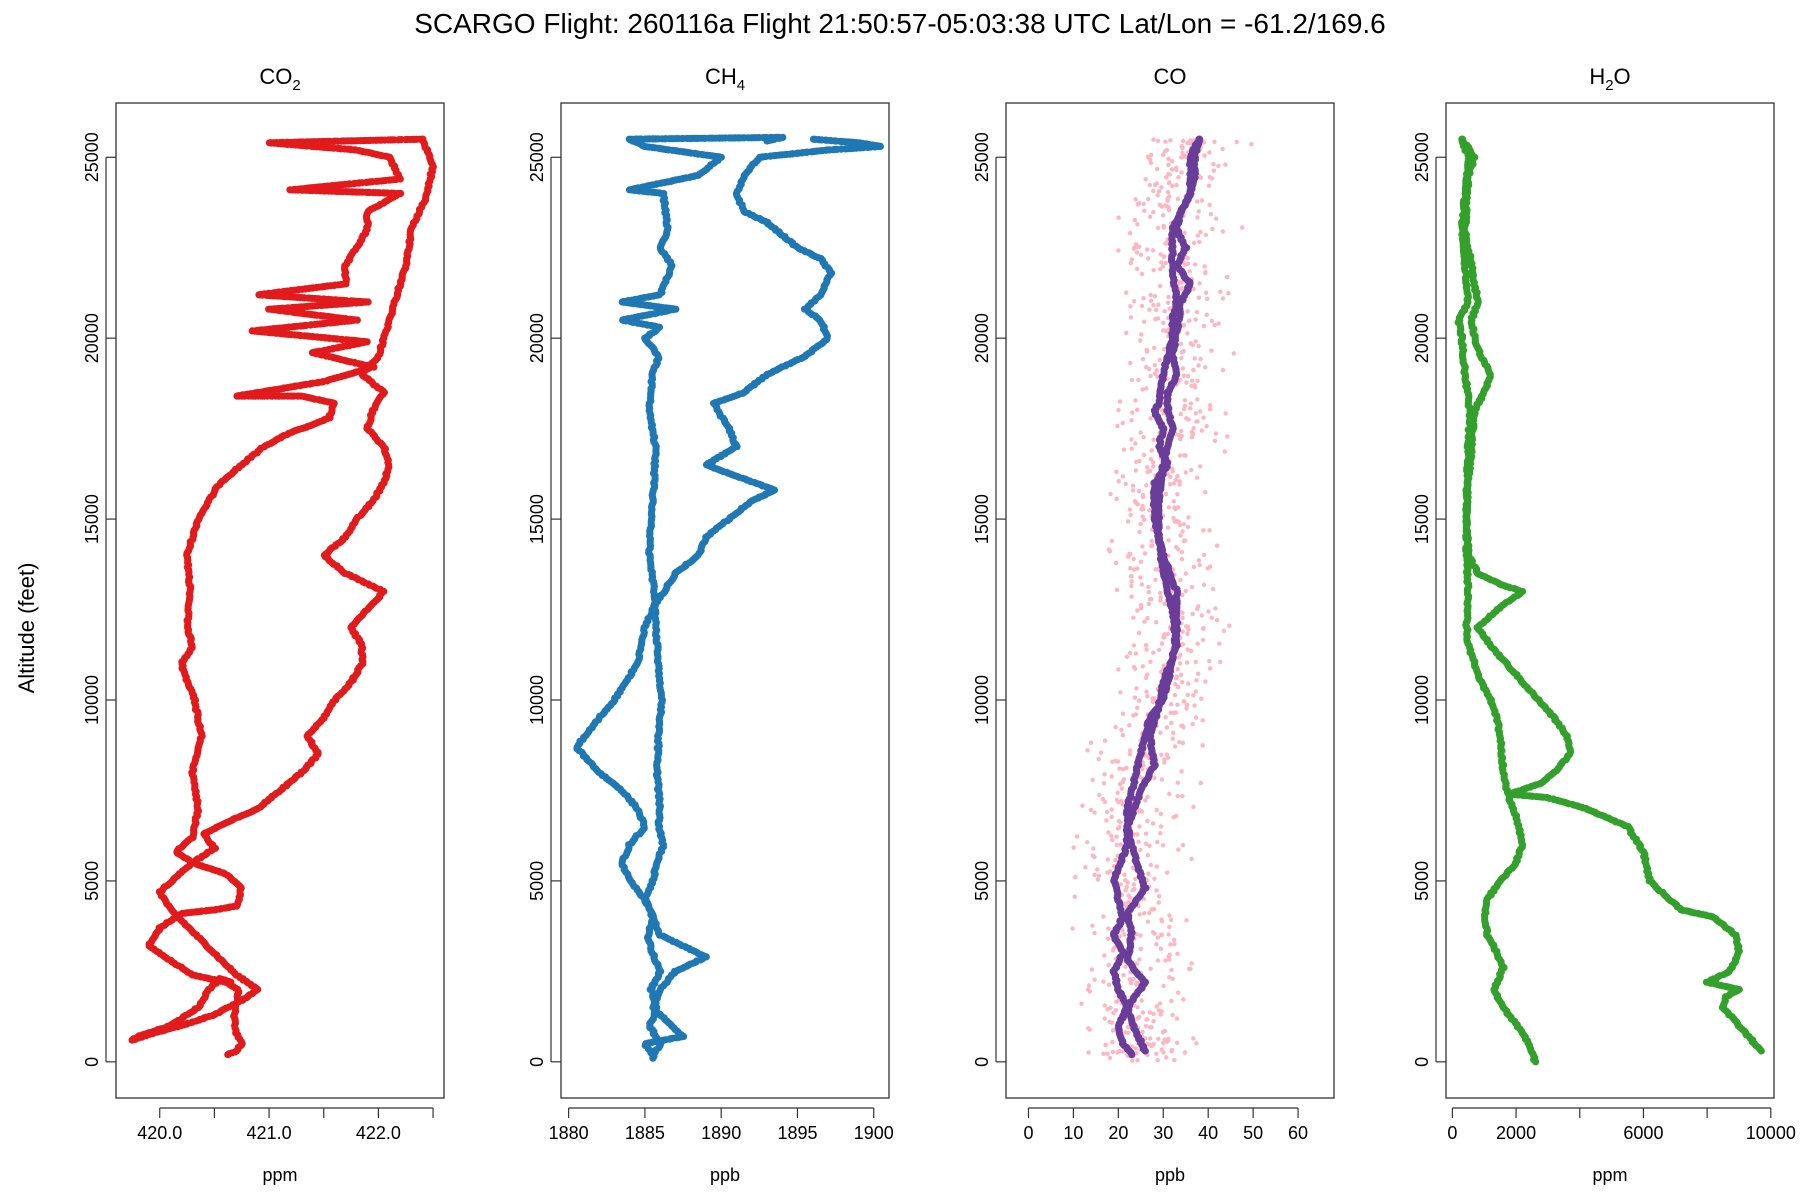  What do you see at coordinates (1622, 76) in the screenshot?
I see `panel-title-tail: O` at bounding box center [1622, 76].